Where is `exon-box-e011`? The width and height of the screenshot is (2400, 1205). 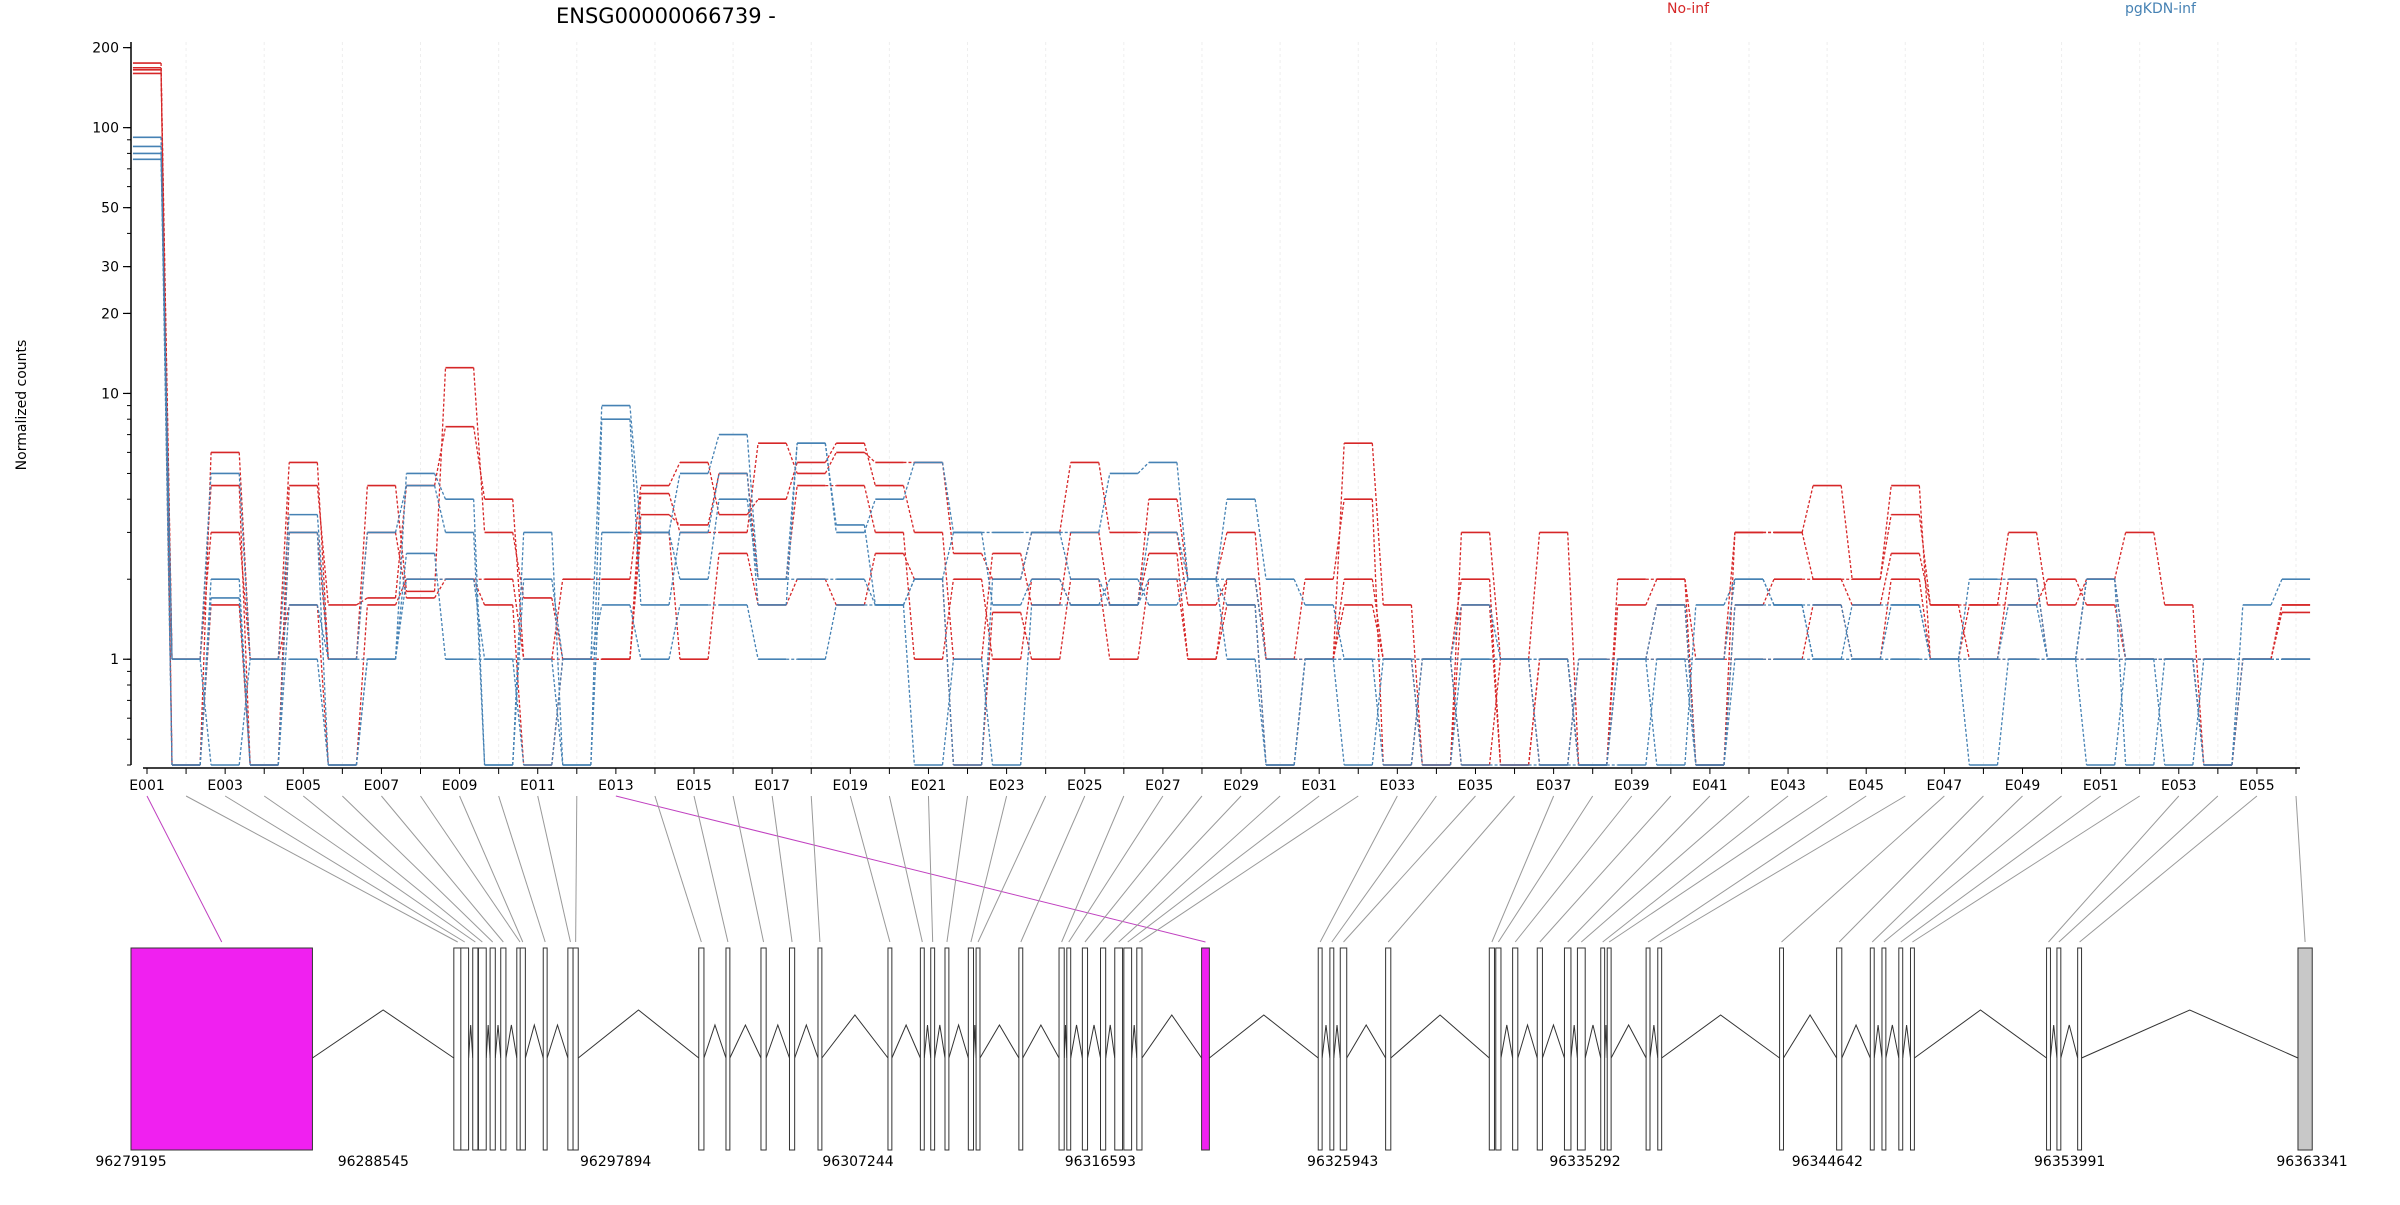
exon-box-e011 is located at coordinates (570, 1049).